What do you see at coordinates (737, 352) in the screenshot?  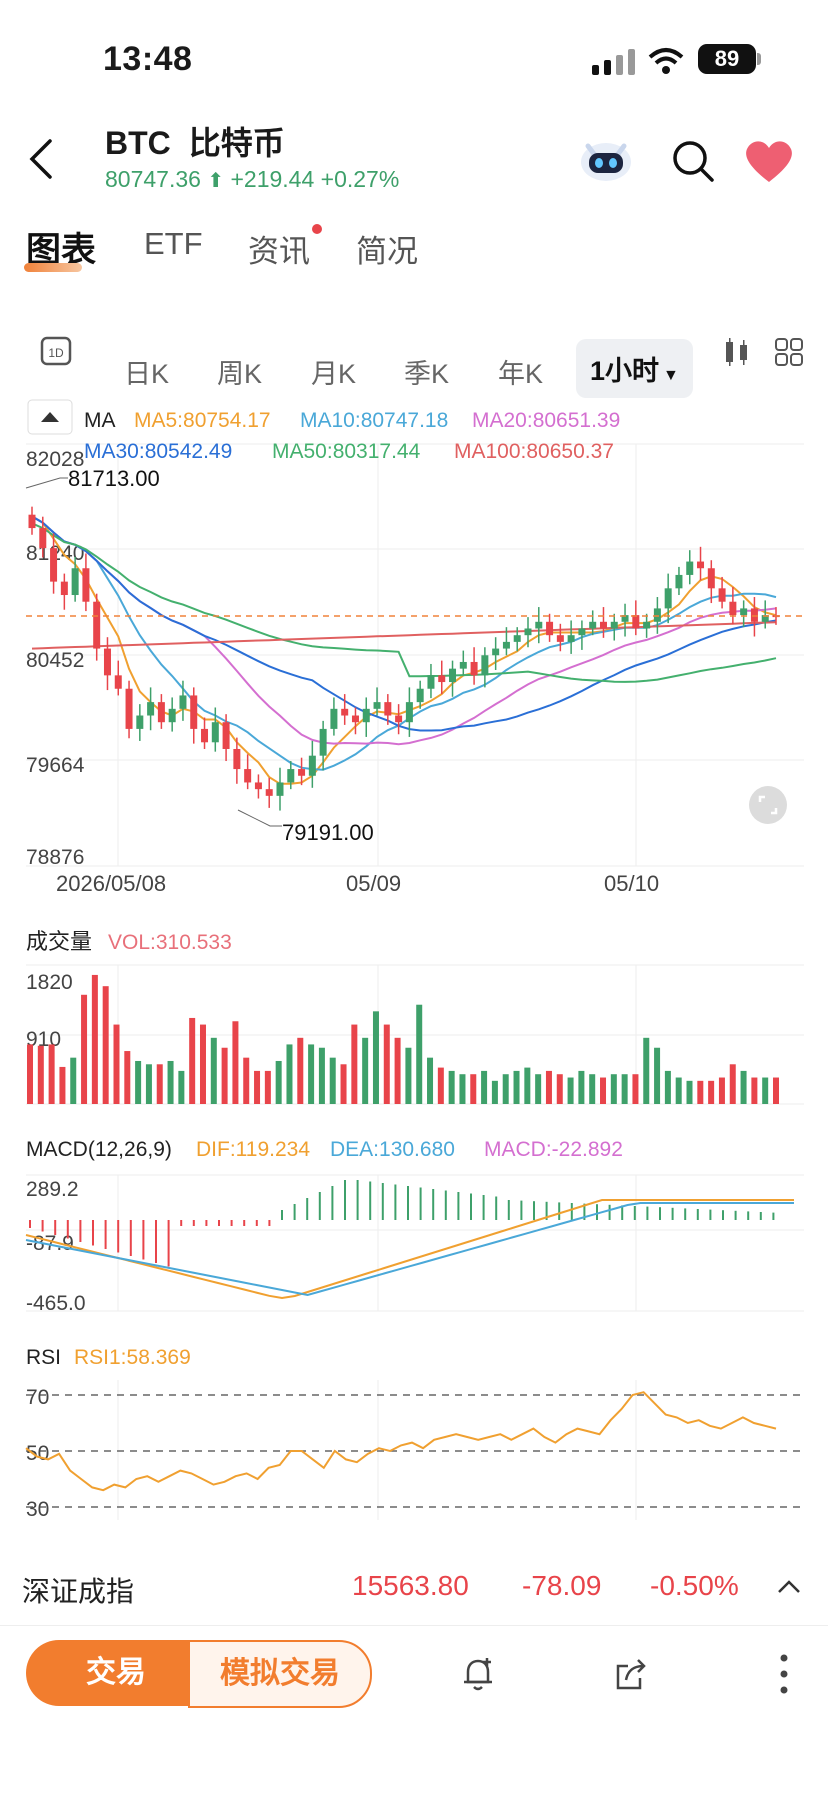 I see `candle-style-icon` at bounding box center [737, 352].